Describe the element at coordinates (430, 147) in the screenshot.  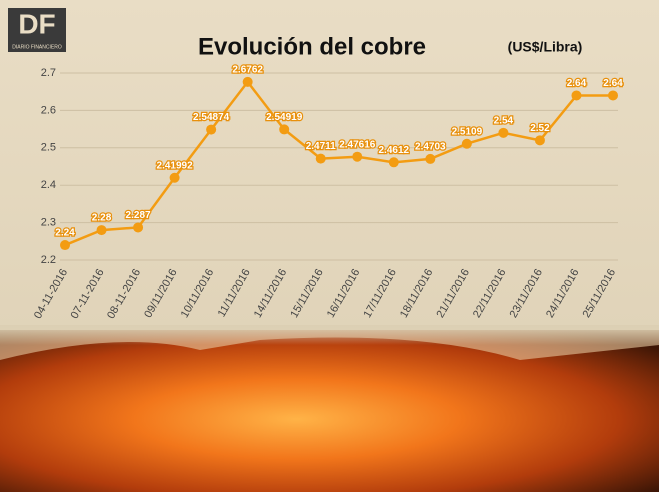
I see `data-label: 2.4703` at that location.